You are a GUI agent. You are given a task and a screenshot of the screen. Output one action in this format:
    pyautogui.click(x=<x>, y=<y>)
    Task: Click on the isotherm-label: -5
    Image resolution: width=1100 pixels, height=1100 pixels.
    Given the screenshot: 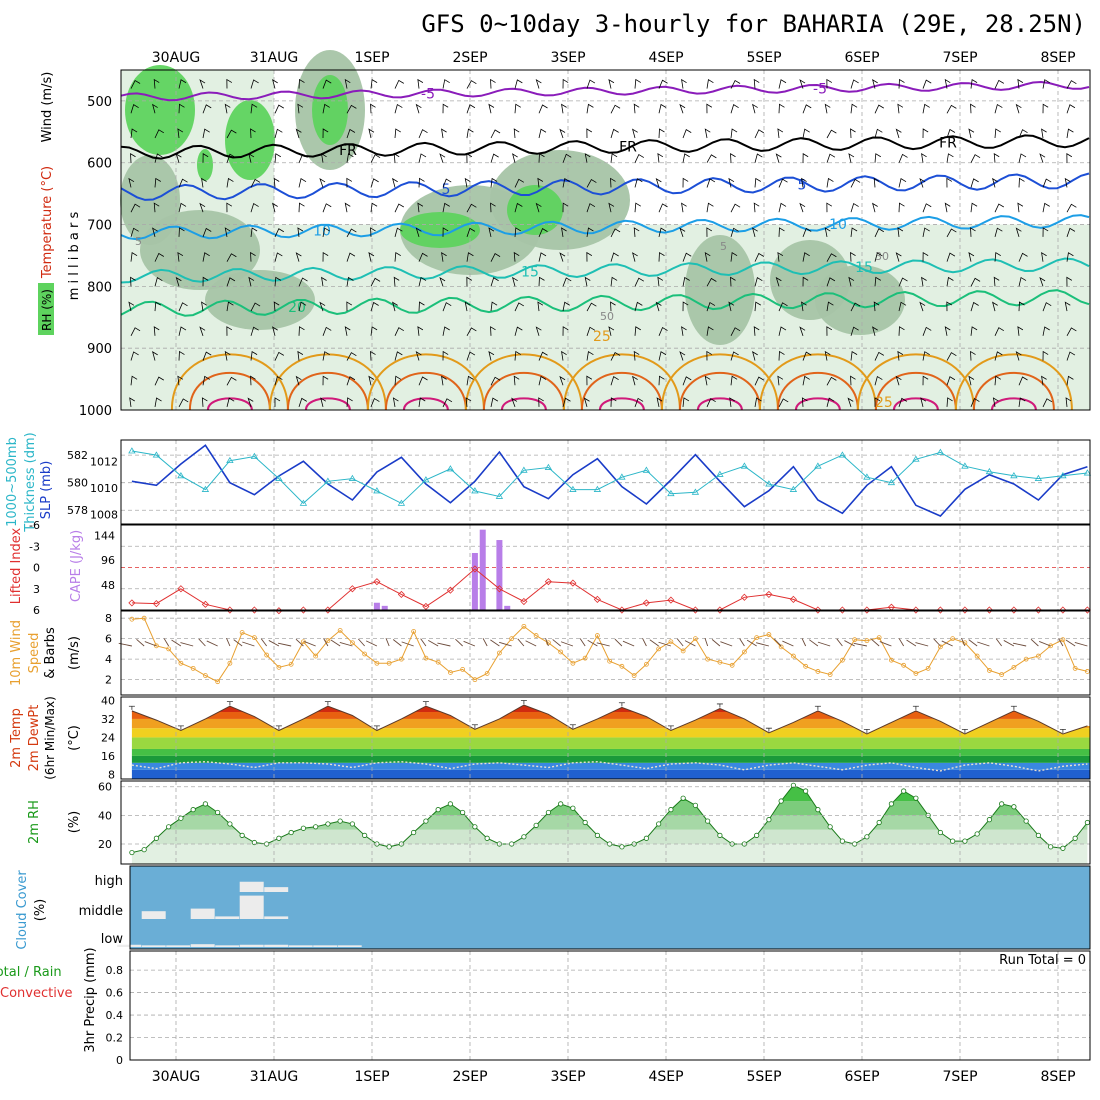 What is the action you would take?
    pyautogui.click(x=820, y=89)
    